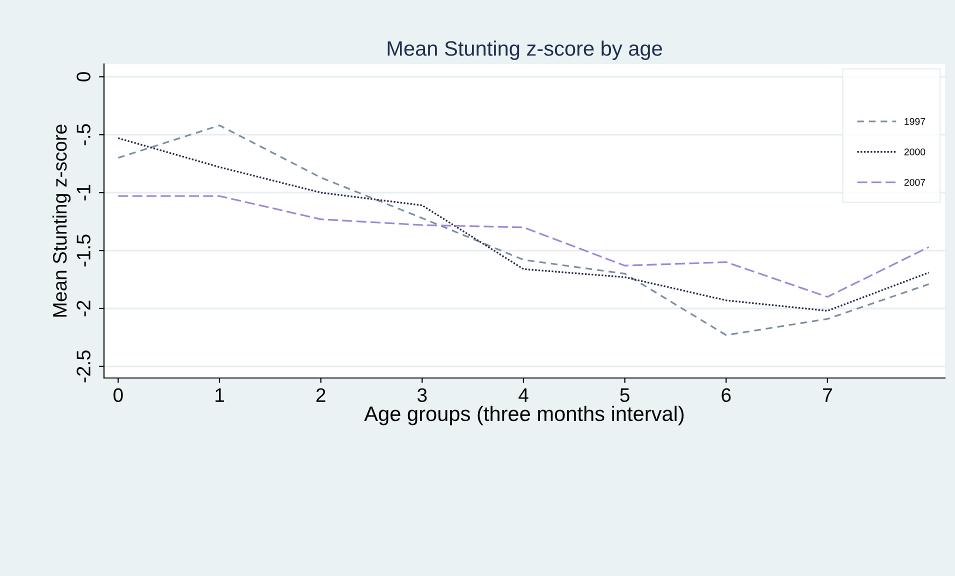 This screenshot has width=955, height=576. What do you see at coordinates (625, 395) in the screenshot?
I see `x-tick-label: 5` at bounding box center [625, 395].